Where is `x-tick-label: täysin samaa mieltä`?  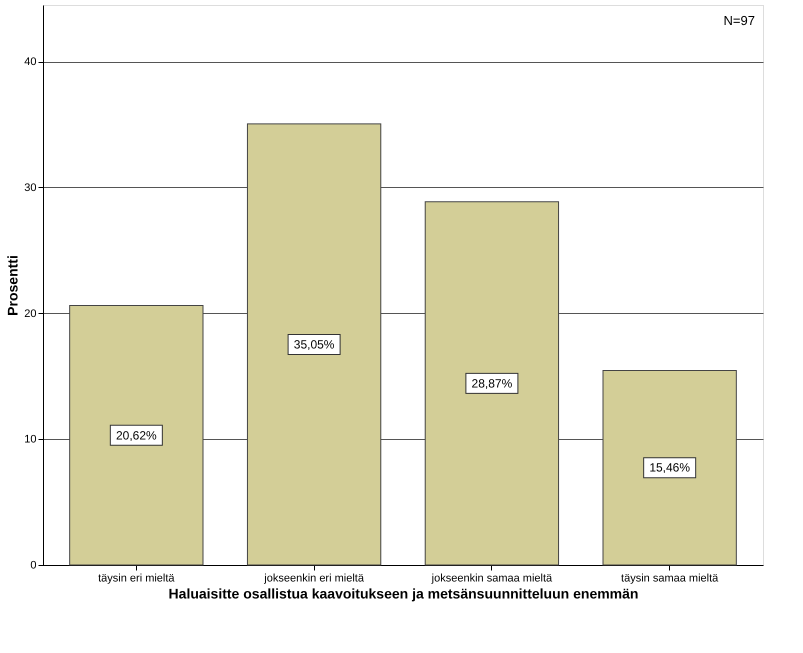
x-tick-label: täysin samaa mieltä is located at coordinates (670, 578).